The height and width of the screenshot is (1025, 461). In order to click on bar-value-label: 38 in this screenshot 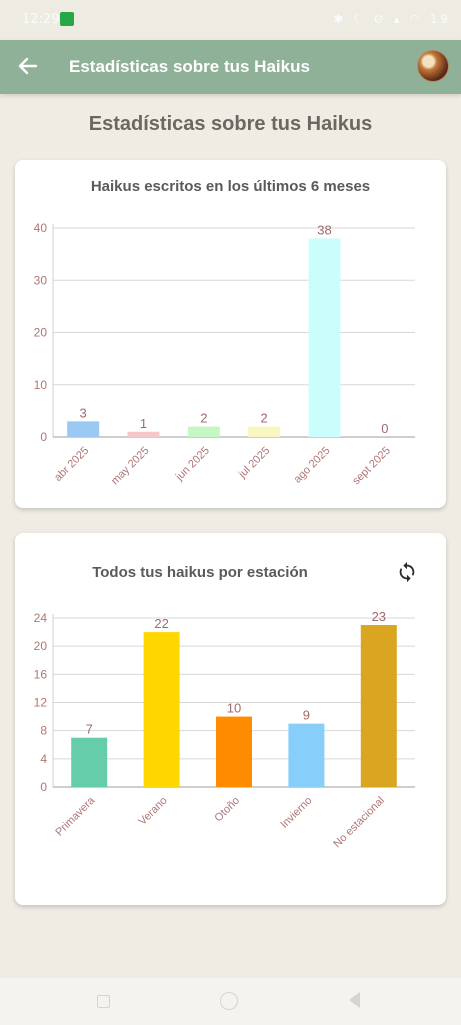, I will do `click(324, 229)`.